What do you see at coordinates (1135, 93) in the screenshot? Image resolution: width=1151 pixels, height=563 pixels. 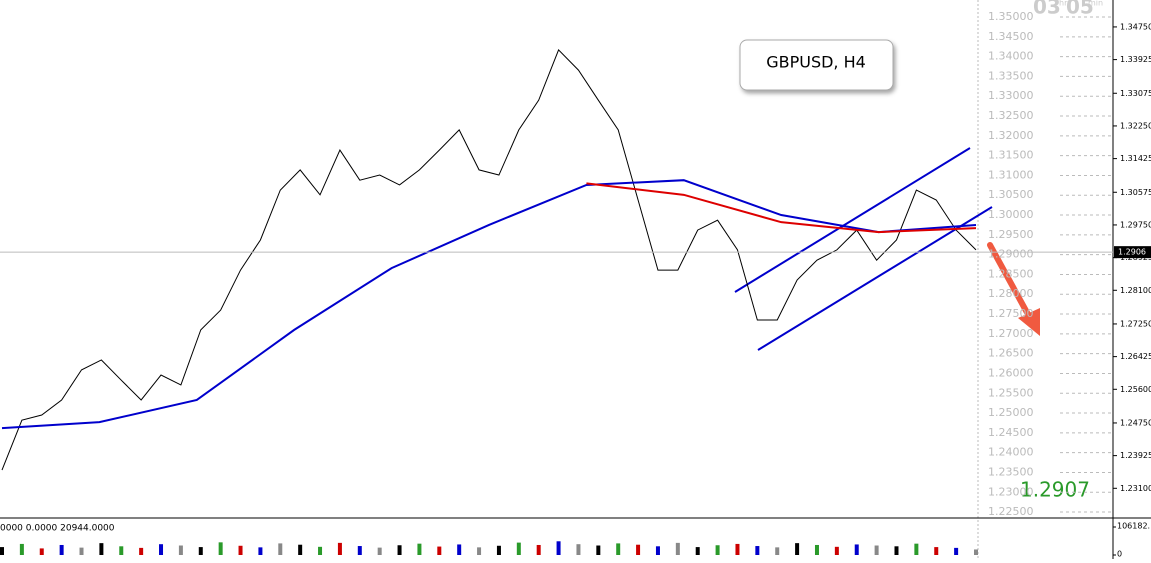 I see `y-tick-label: 1.33075` at bounding box center [1135, 93].